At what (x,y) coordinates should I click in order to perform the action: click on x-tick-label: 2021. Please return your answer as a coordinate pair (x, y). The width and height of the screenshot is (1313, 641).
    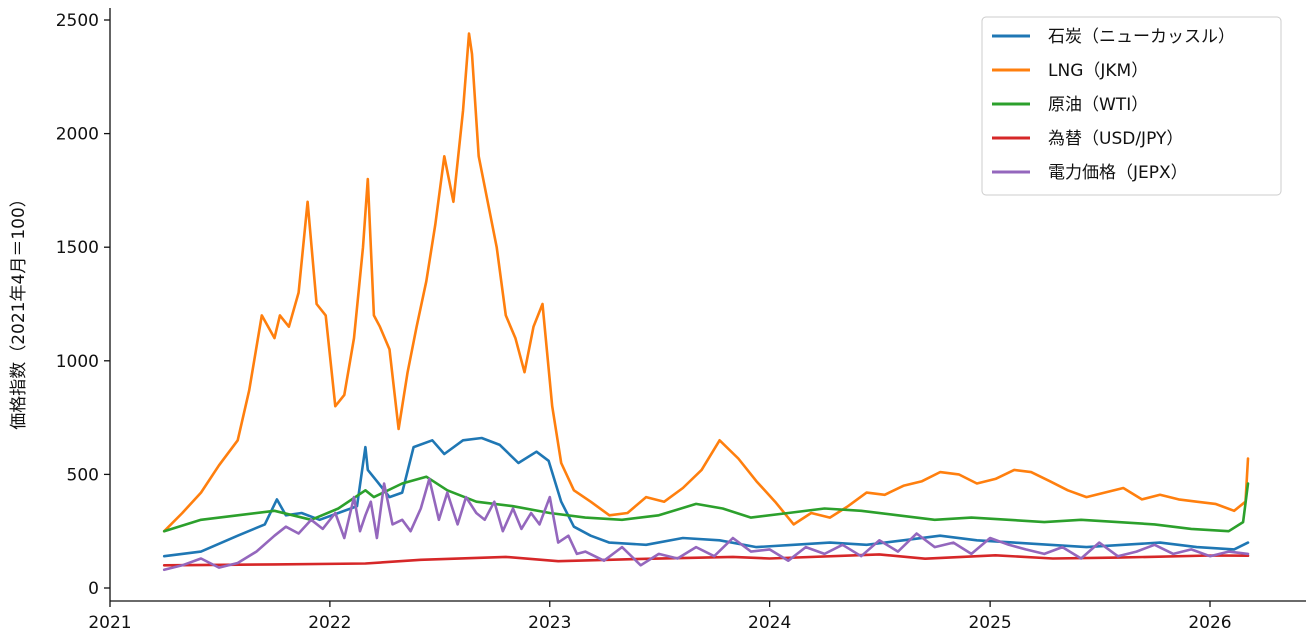
    Looking at the image, I should click on (109, 623).